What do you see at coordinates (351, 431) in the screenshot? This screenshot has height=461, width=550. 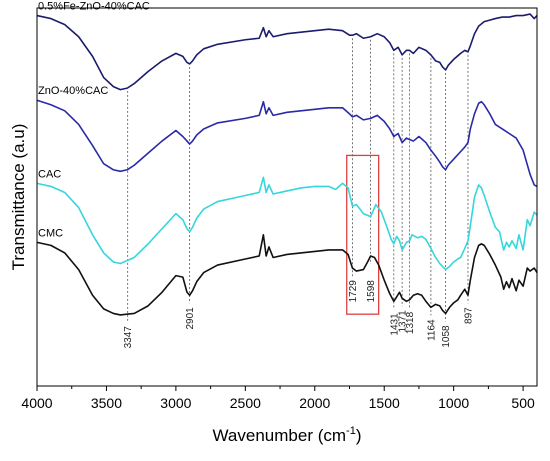 I see `x-axis-label-superscript: -1` at bounding box center [351, 431].